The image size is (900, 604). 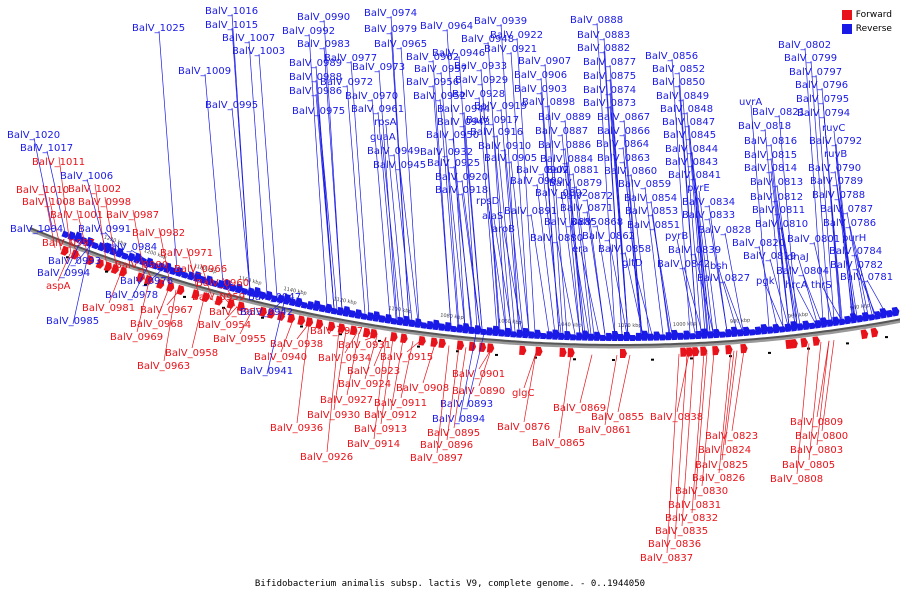 What do you see at coordinates (399, 165) in the screenshot?
I see `gene-label: BalV_0945` at bounding box center [399, 165].